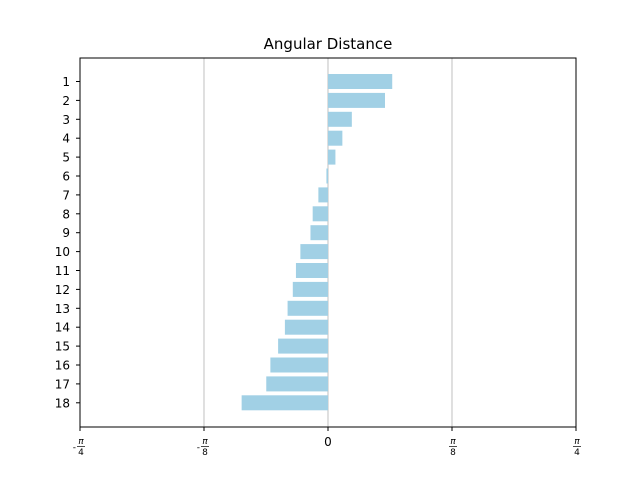 The image size is (640, 480). Describe the element at coordinates (328, 44) in the screenshot. I see `chart-title: Angular Distance` at that location.